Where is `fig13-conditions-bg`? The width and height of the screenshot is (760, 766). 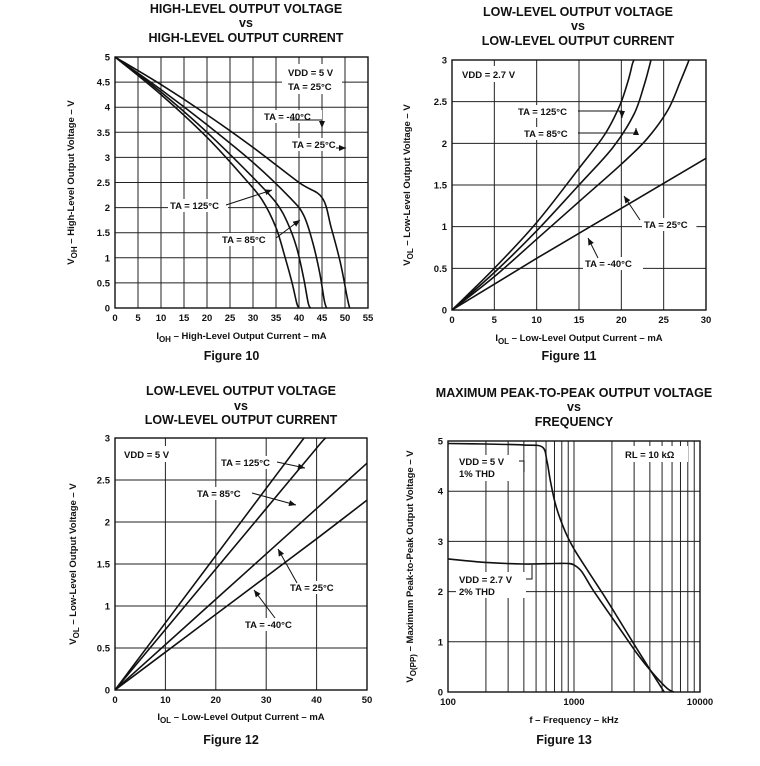 fig13-conditions-bg is located at coordinates (655, 454).